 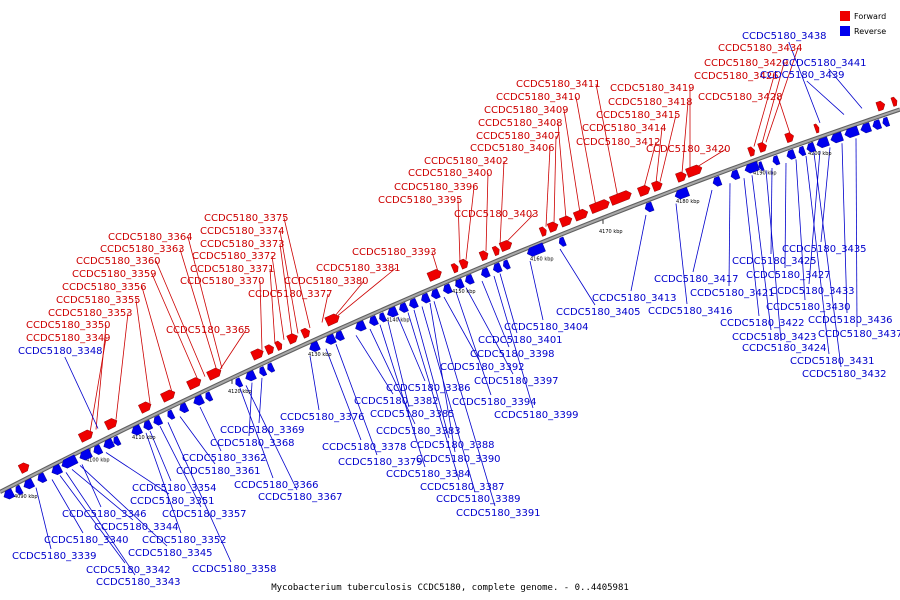 What do you see at coordinates (624, 128) in the screenshot?
I see `gene-label: CCDC5180_3414` at bounding box center [624, 128].